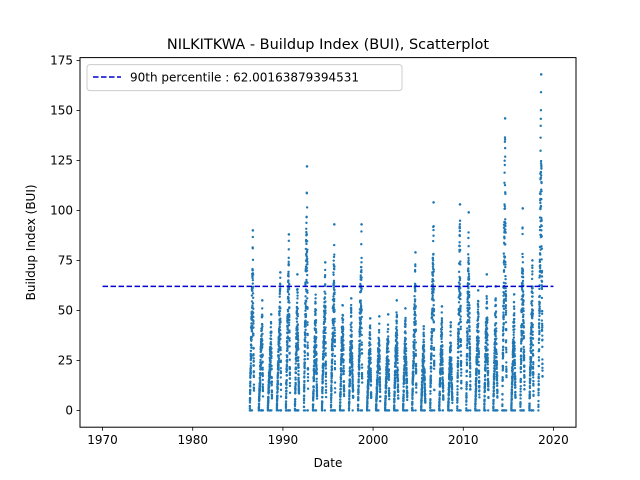 This screenshot has height=480, width=640. I want to click on x-axis-label: Date, so click(328, 463).